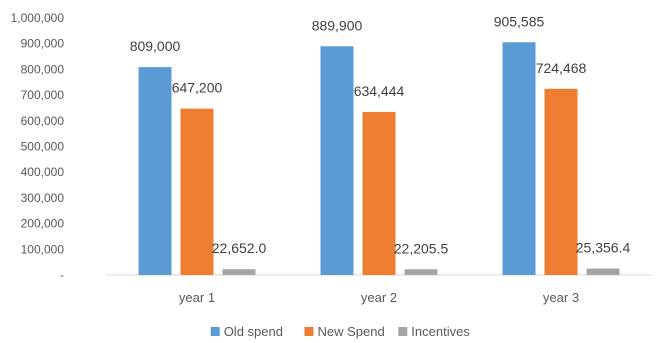  What do you see at coordinates (43, 44) in the screenshot?
I see `y-tick-label: 900,000` at bounding box center [43, 44].